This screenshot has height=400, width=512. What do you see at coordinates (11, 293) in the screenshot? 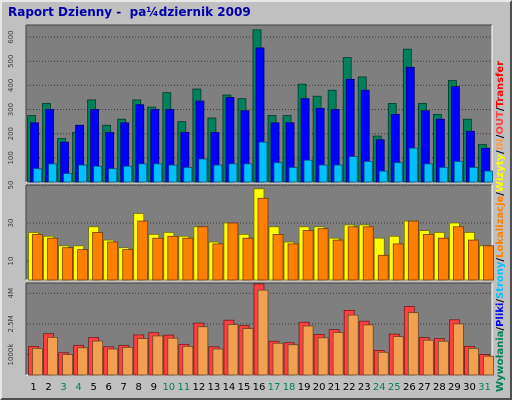
I see `y-tick-label: 4M` at bounding box center [11, 293].